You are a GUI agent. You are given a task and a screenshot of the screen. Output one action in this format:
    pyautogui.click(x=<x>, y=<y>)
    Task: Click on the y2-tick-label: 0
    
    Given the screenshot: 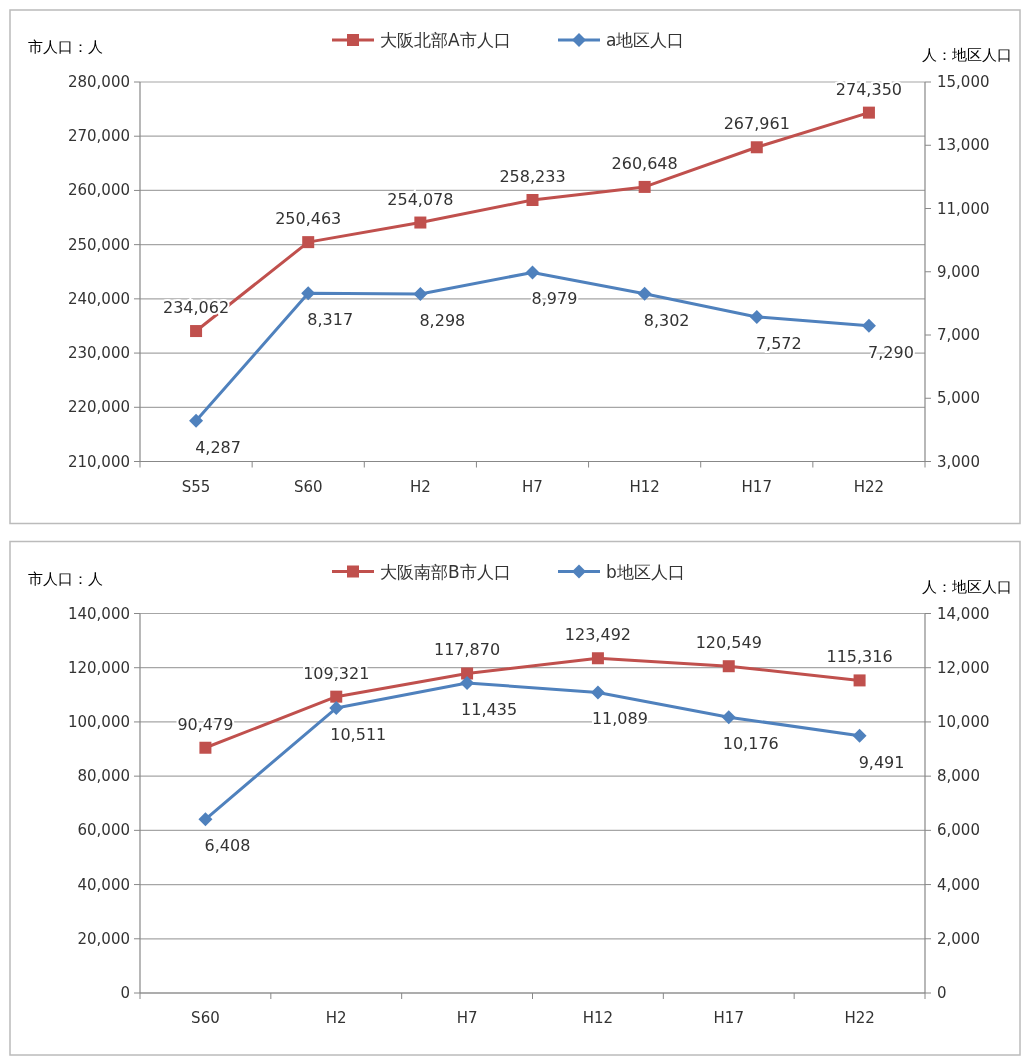 What is the action you would take?
    pyautogui.click(x=942, y=993)
    